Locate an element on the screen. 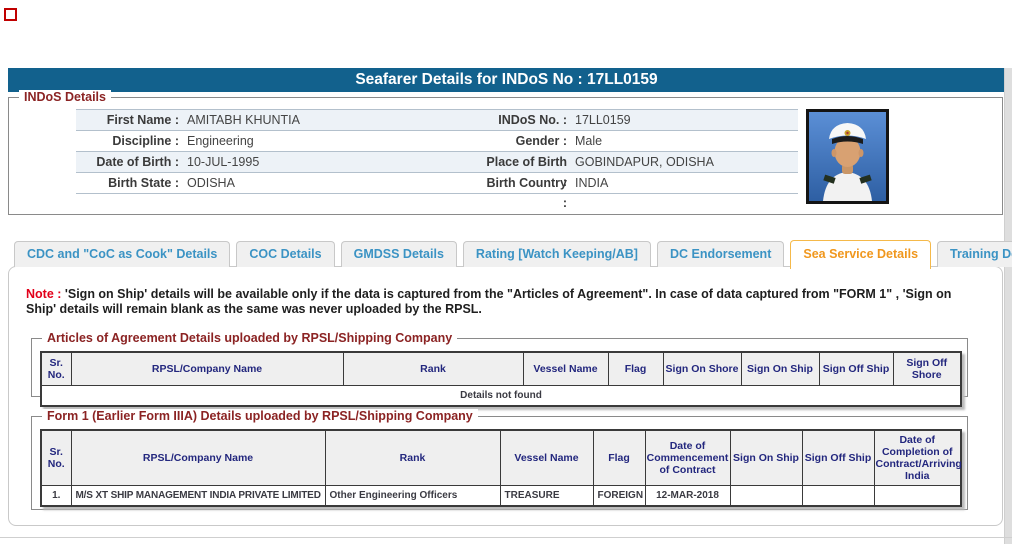 Image resolution: width=1012 pixels, height=544 pixels. indos-details-legend: INDoS Details is located at coordinates (65, 97).